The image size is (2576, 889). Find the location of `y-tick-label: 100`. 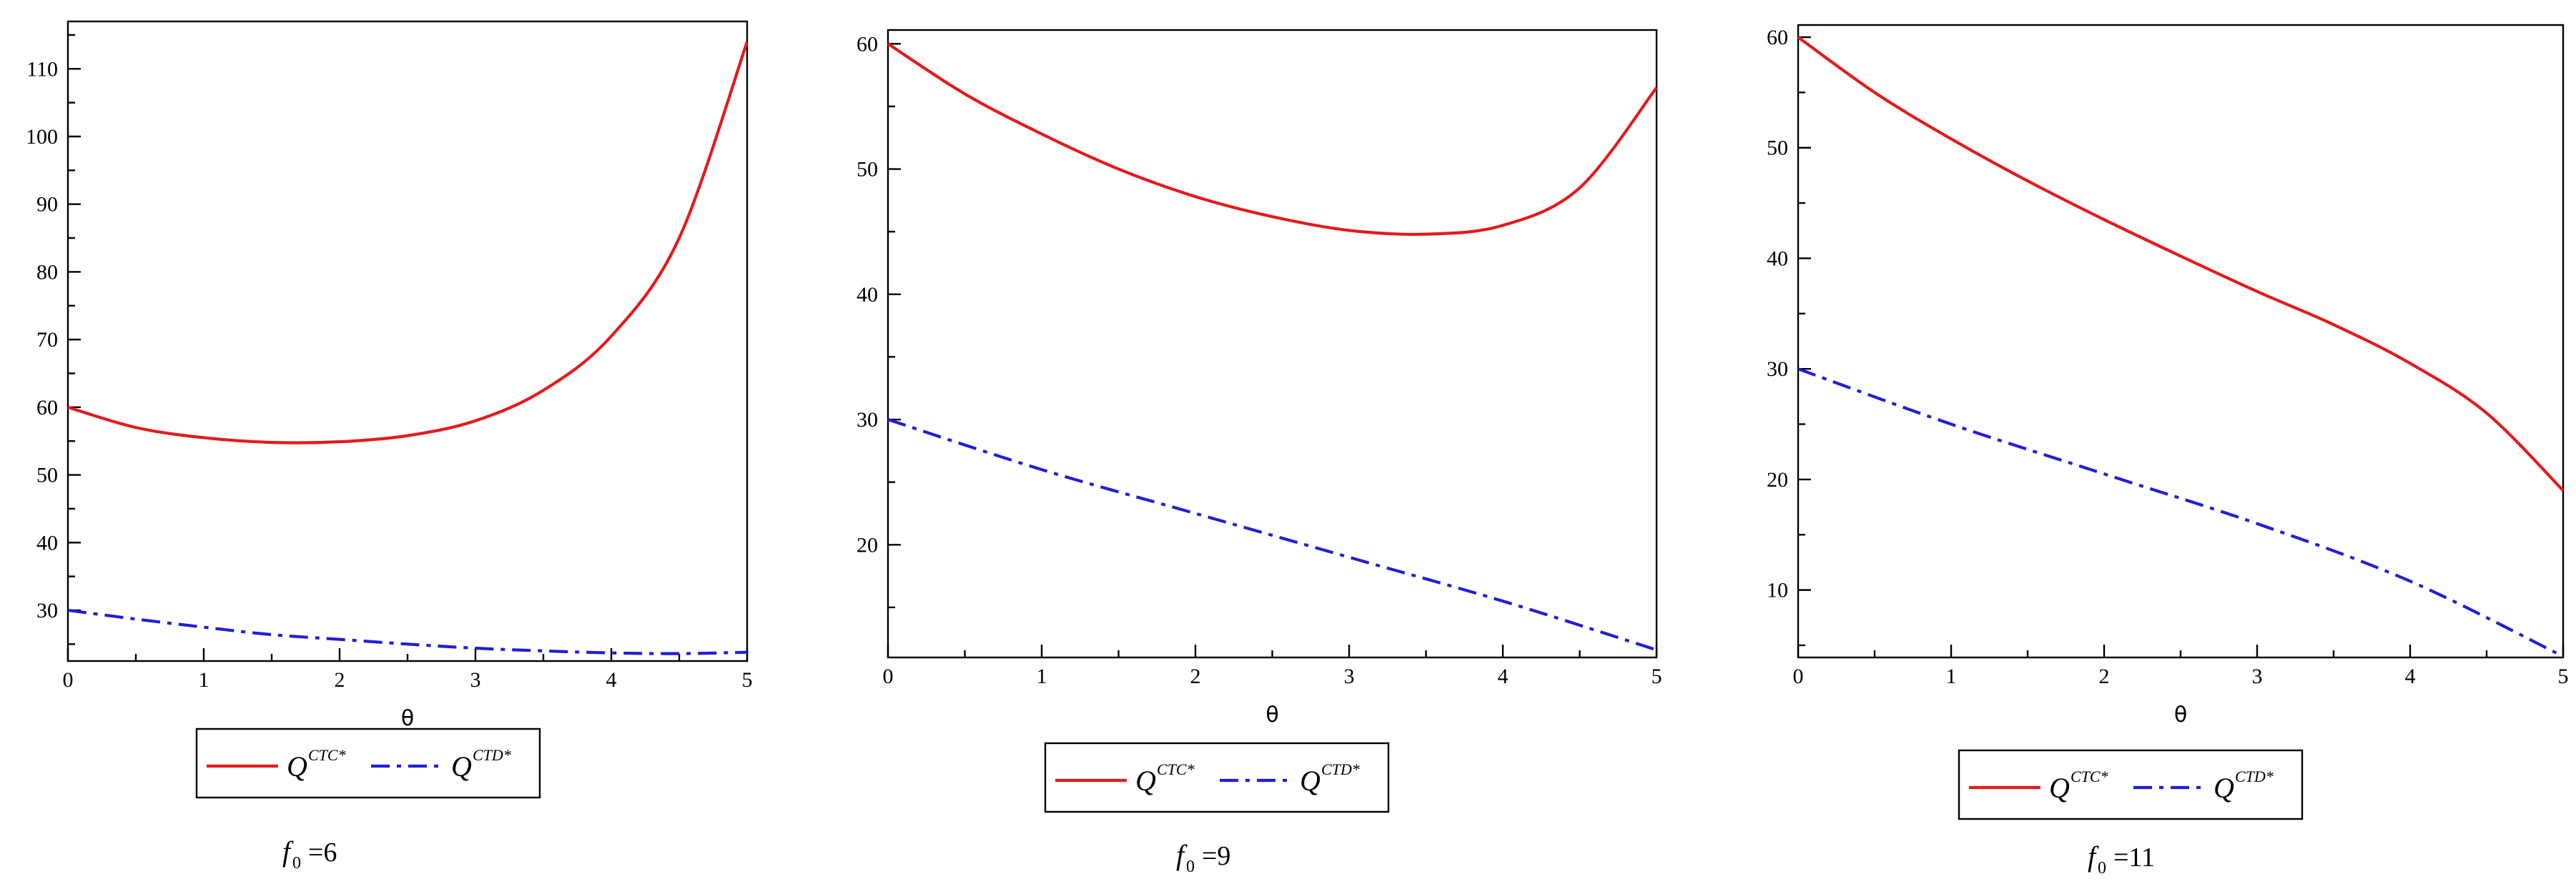

y-tick-label: 100 is located at coordinates (42, 137).